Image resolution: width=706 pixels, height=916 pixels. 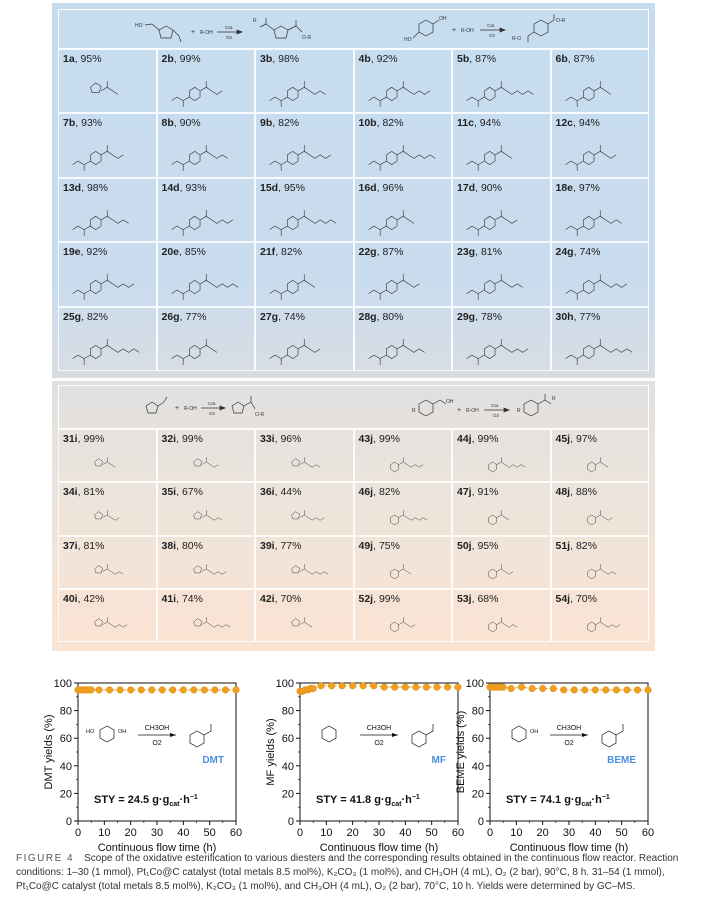 What do you see at coordinates (267, 492) in the screenshot?
I see `compound-id: 36i` at bounding box center [267, 492].